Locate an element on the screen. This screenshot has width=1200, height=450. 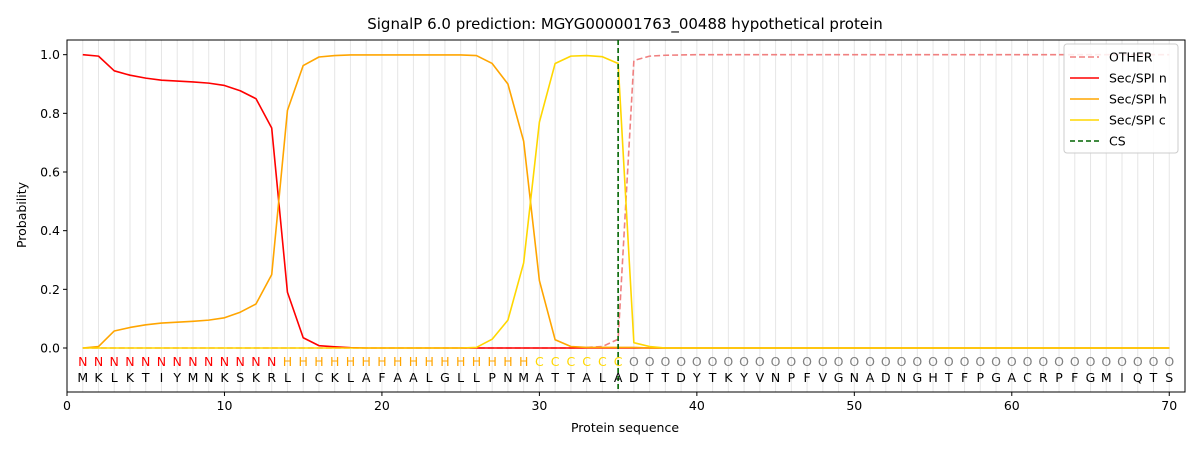
x-tick-label: 30 is located at coordinates (539, 405).